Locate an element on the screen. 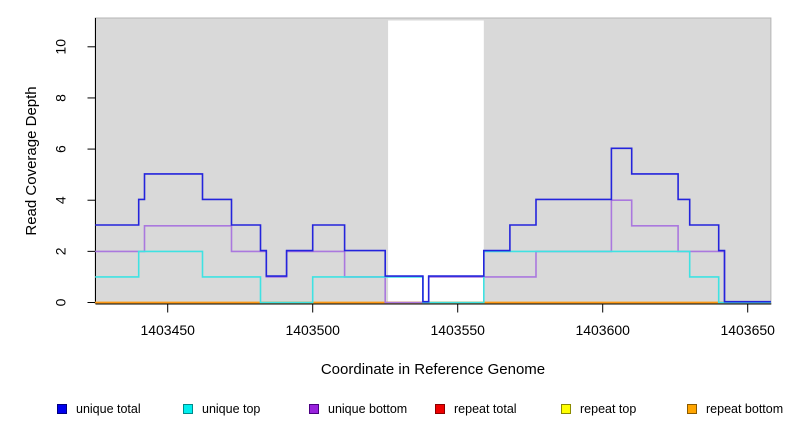 The image size is (792, 432). legend-label: repeat bottom is located at coordinates (745, 409).